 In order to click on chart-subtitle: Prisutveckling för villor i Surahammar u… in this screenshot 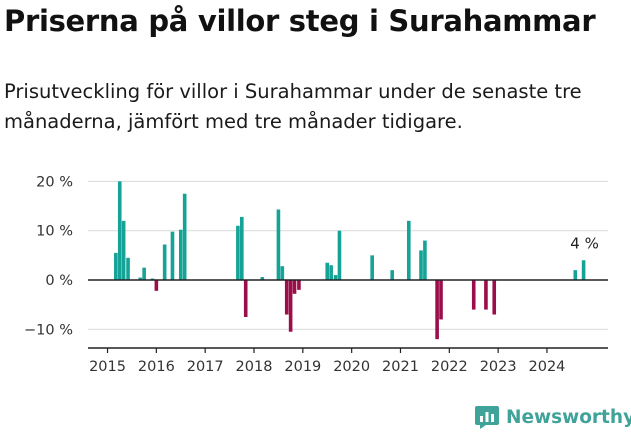, I will do `click(293, 106)`.